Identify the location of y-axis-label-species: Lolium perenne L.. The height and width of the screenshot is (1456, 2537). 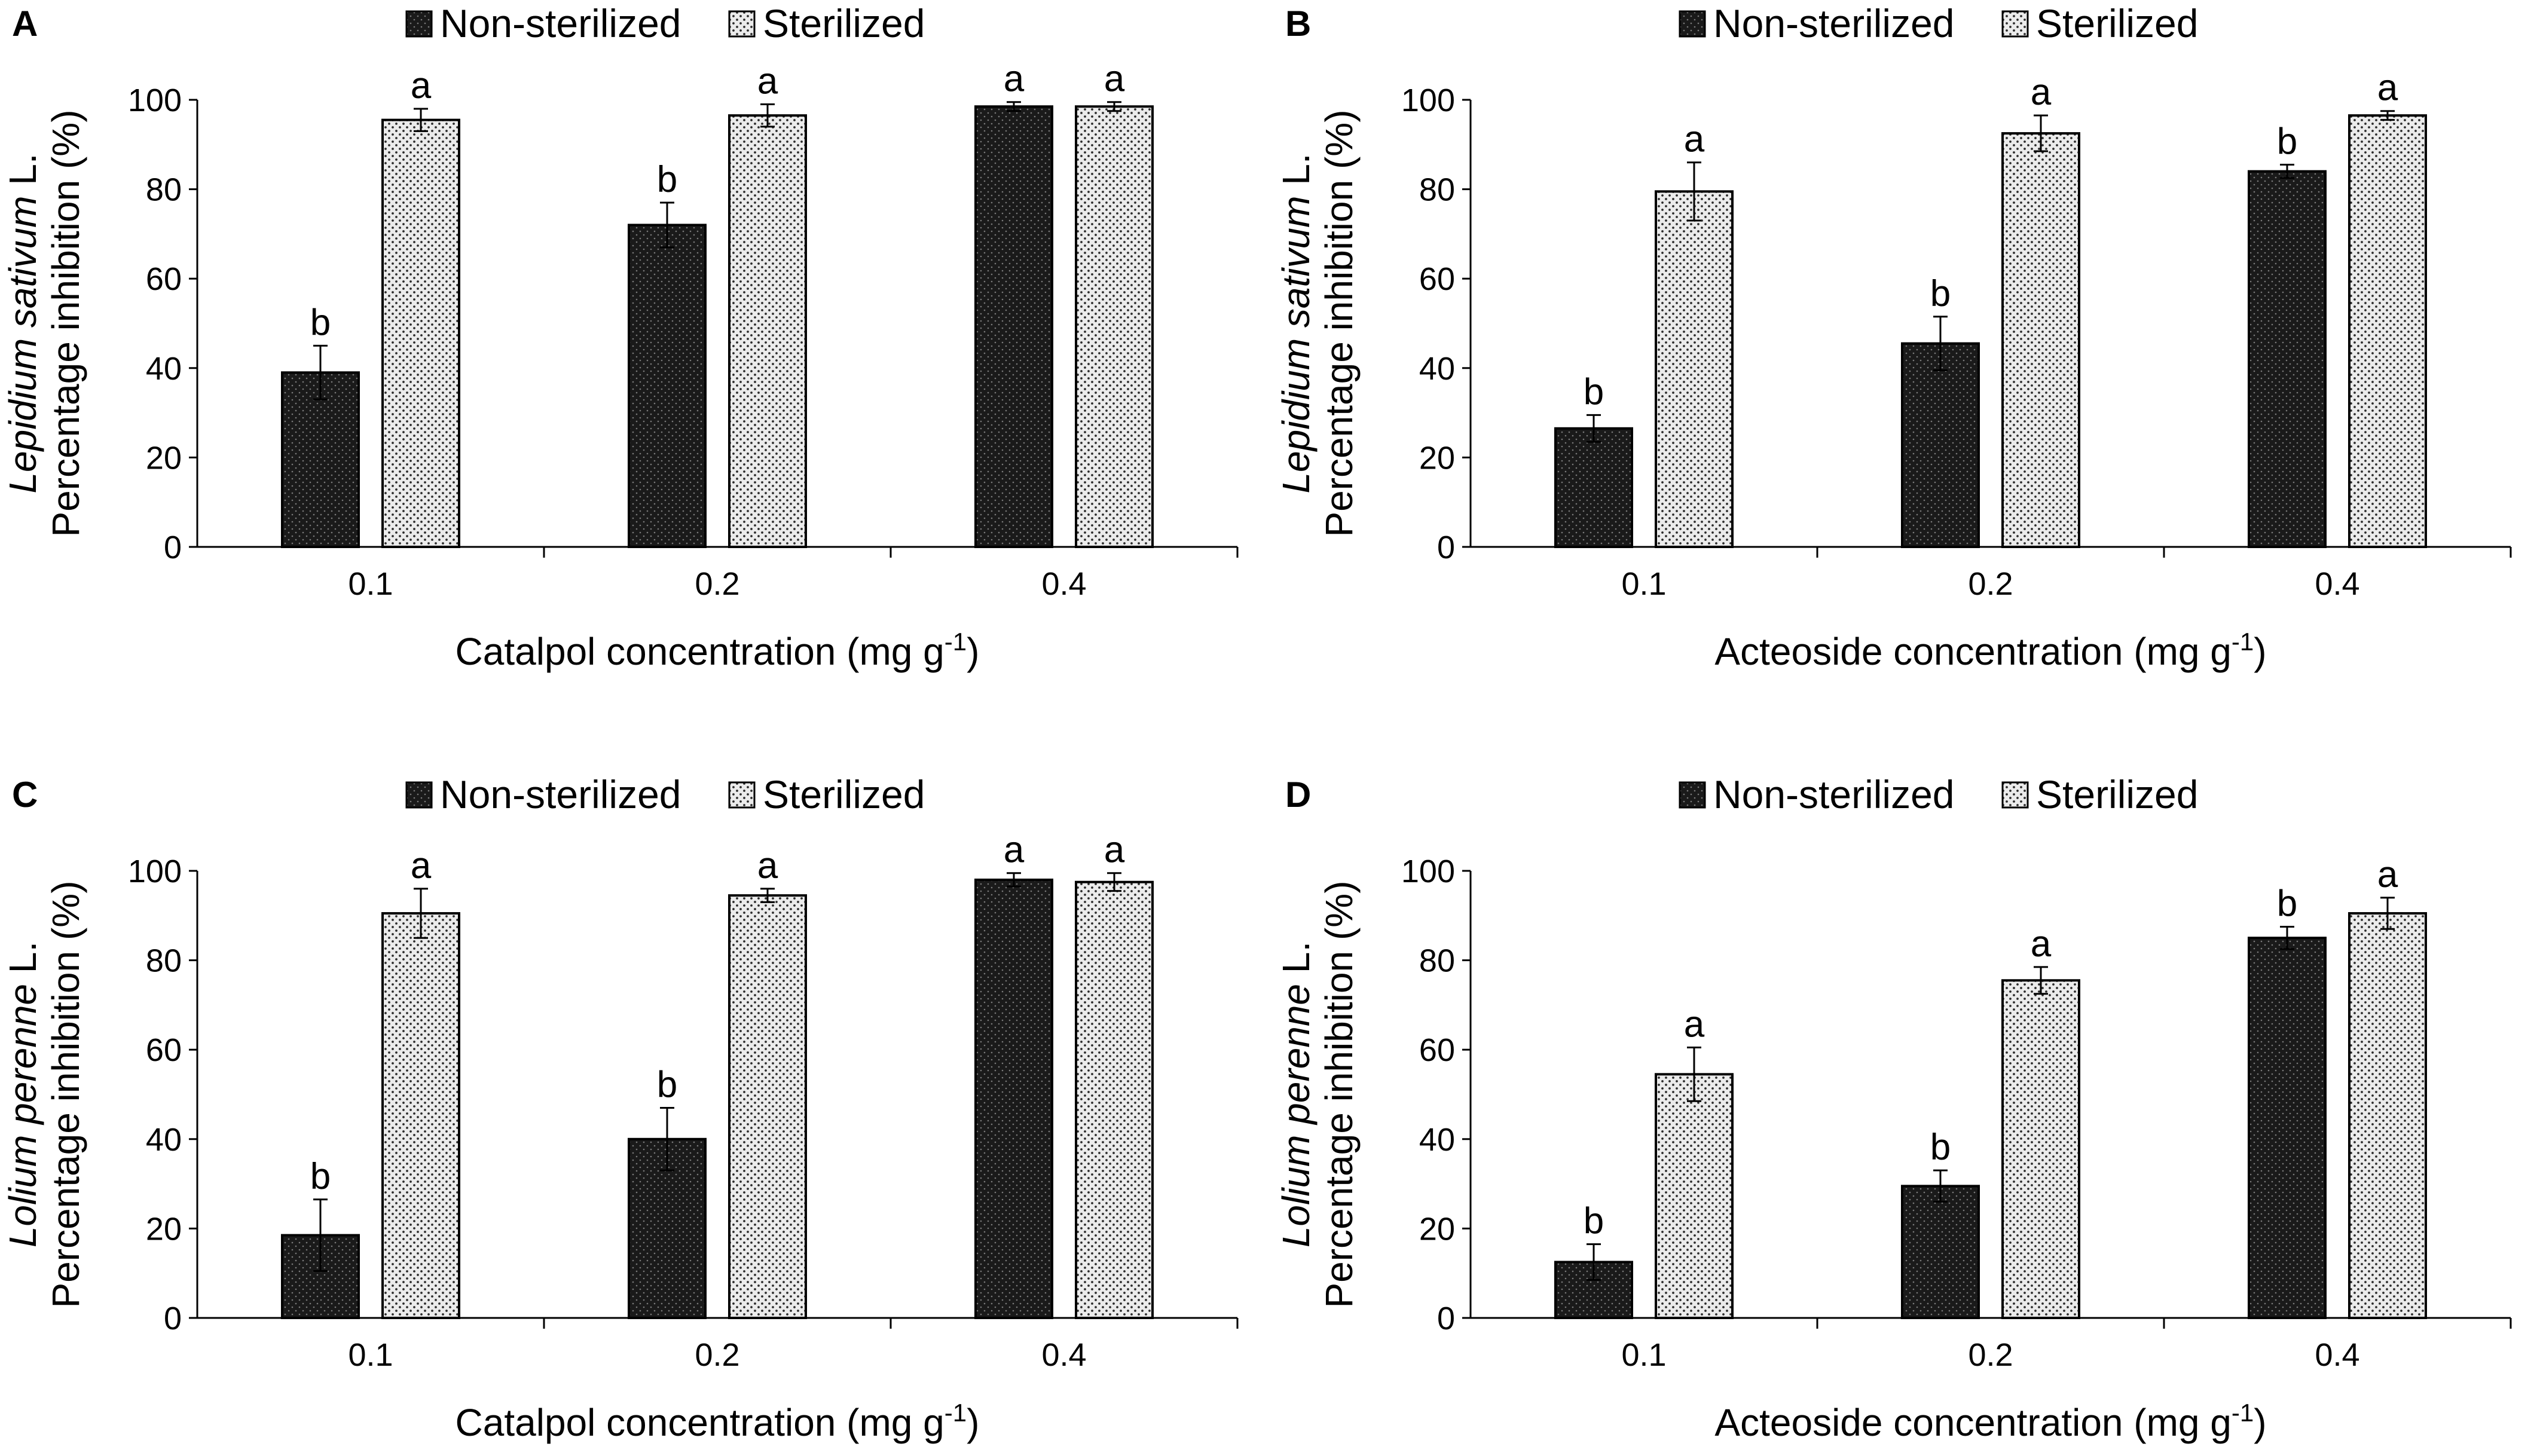
(22, 1094).